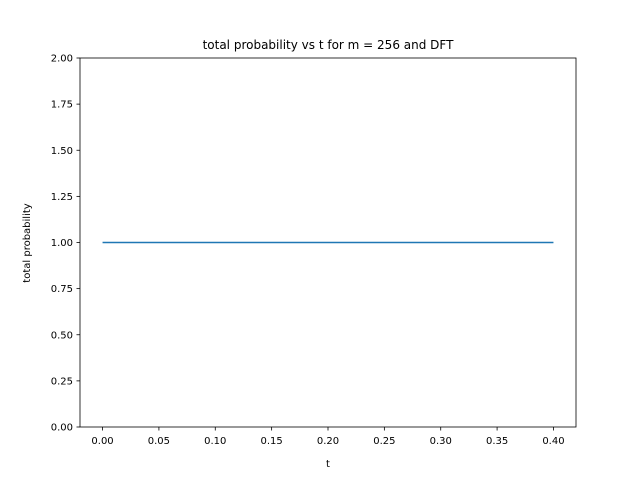 The width and height of the screenshot is (640, 480). Describe the element at coordinates (62, 428) in the screenshot. I see `y-tick-label: 0.00` at that location.